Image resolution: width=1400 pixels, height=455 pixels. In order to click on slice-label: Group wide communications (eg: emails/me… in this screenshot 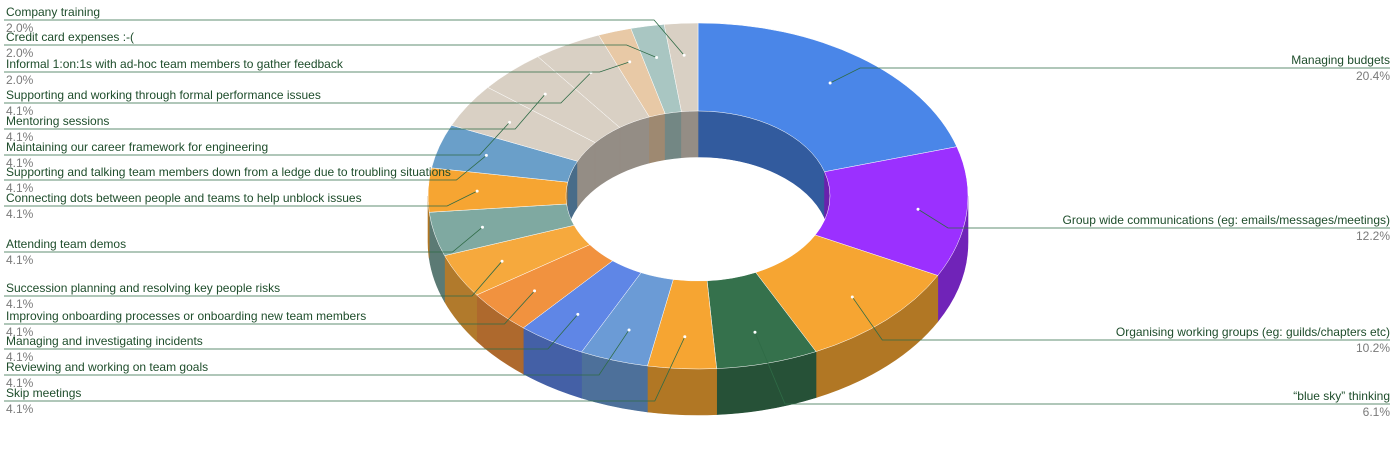, I will do `click(1226, 220)`.